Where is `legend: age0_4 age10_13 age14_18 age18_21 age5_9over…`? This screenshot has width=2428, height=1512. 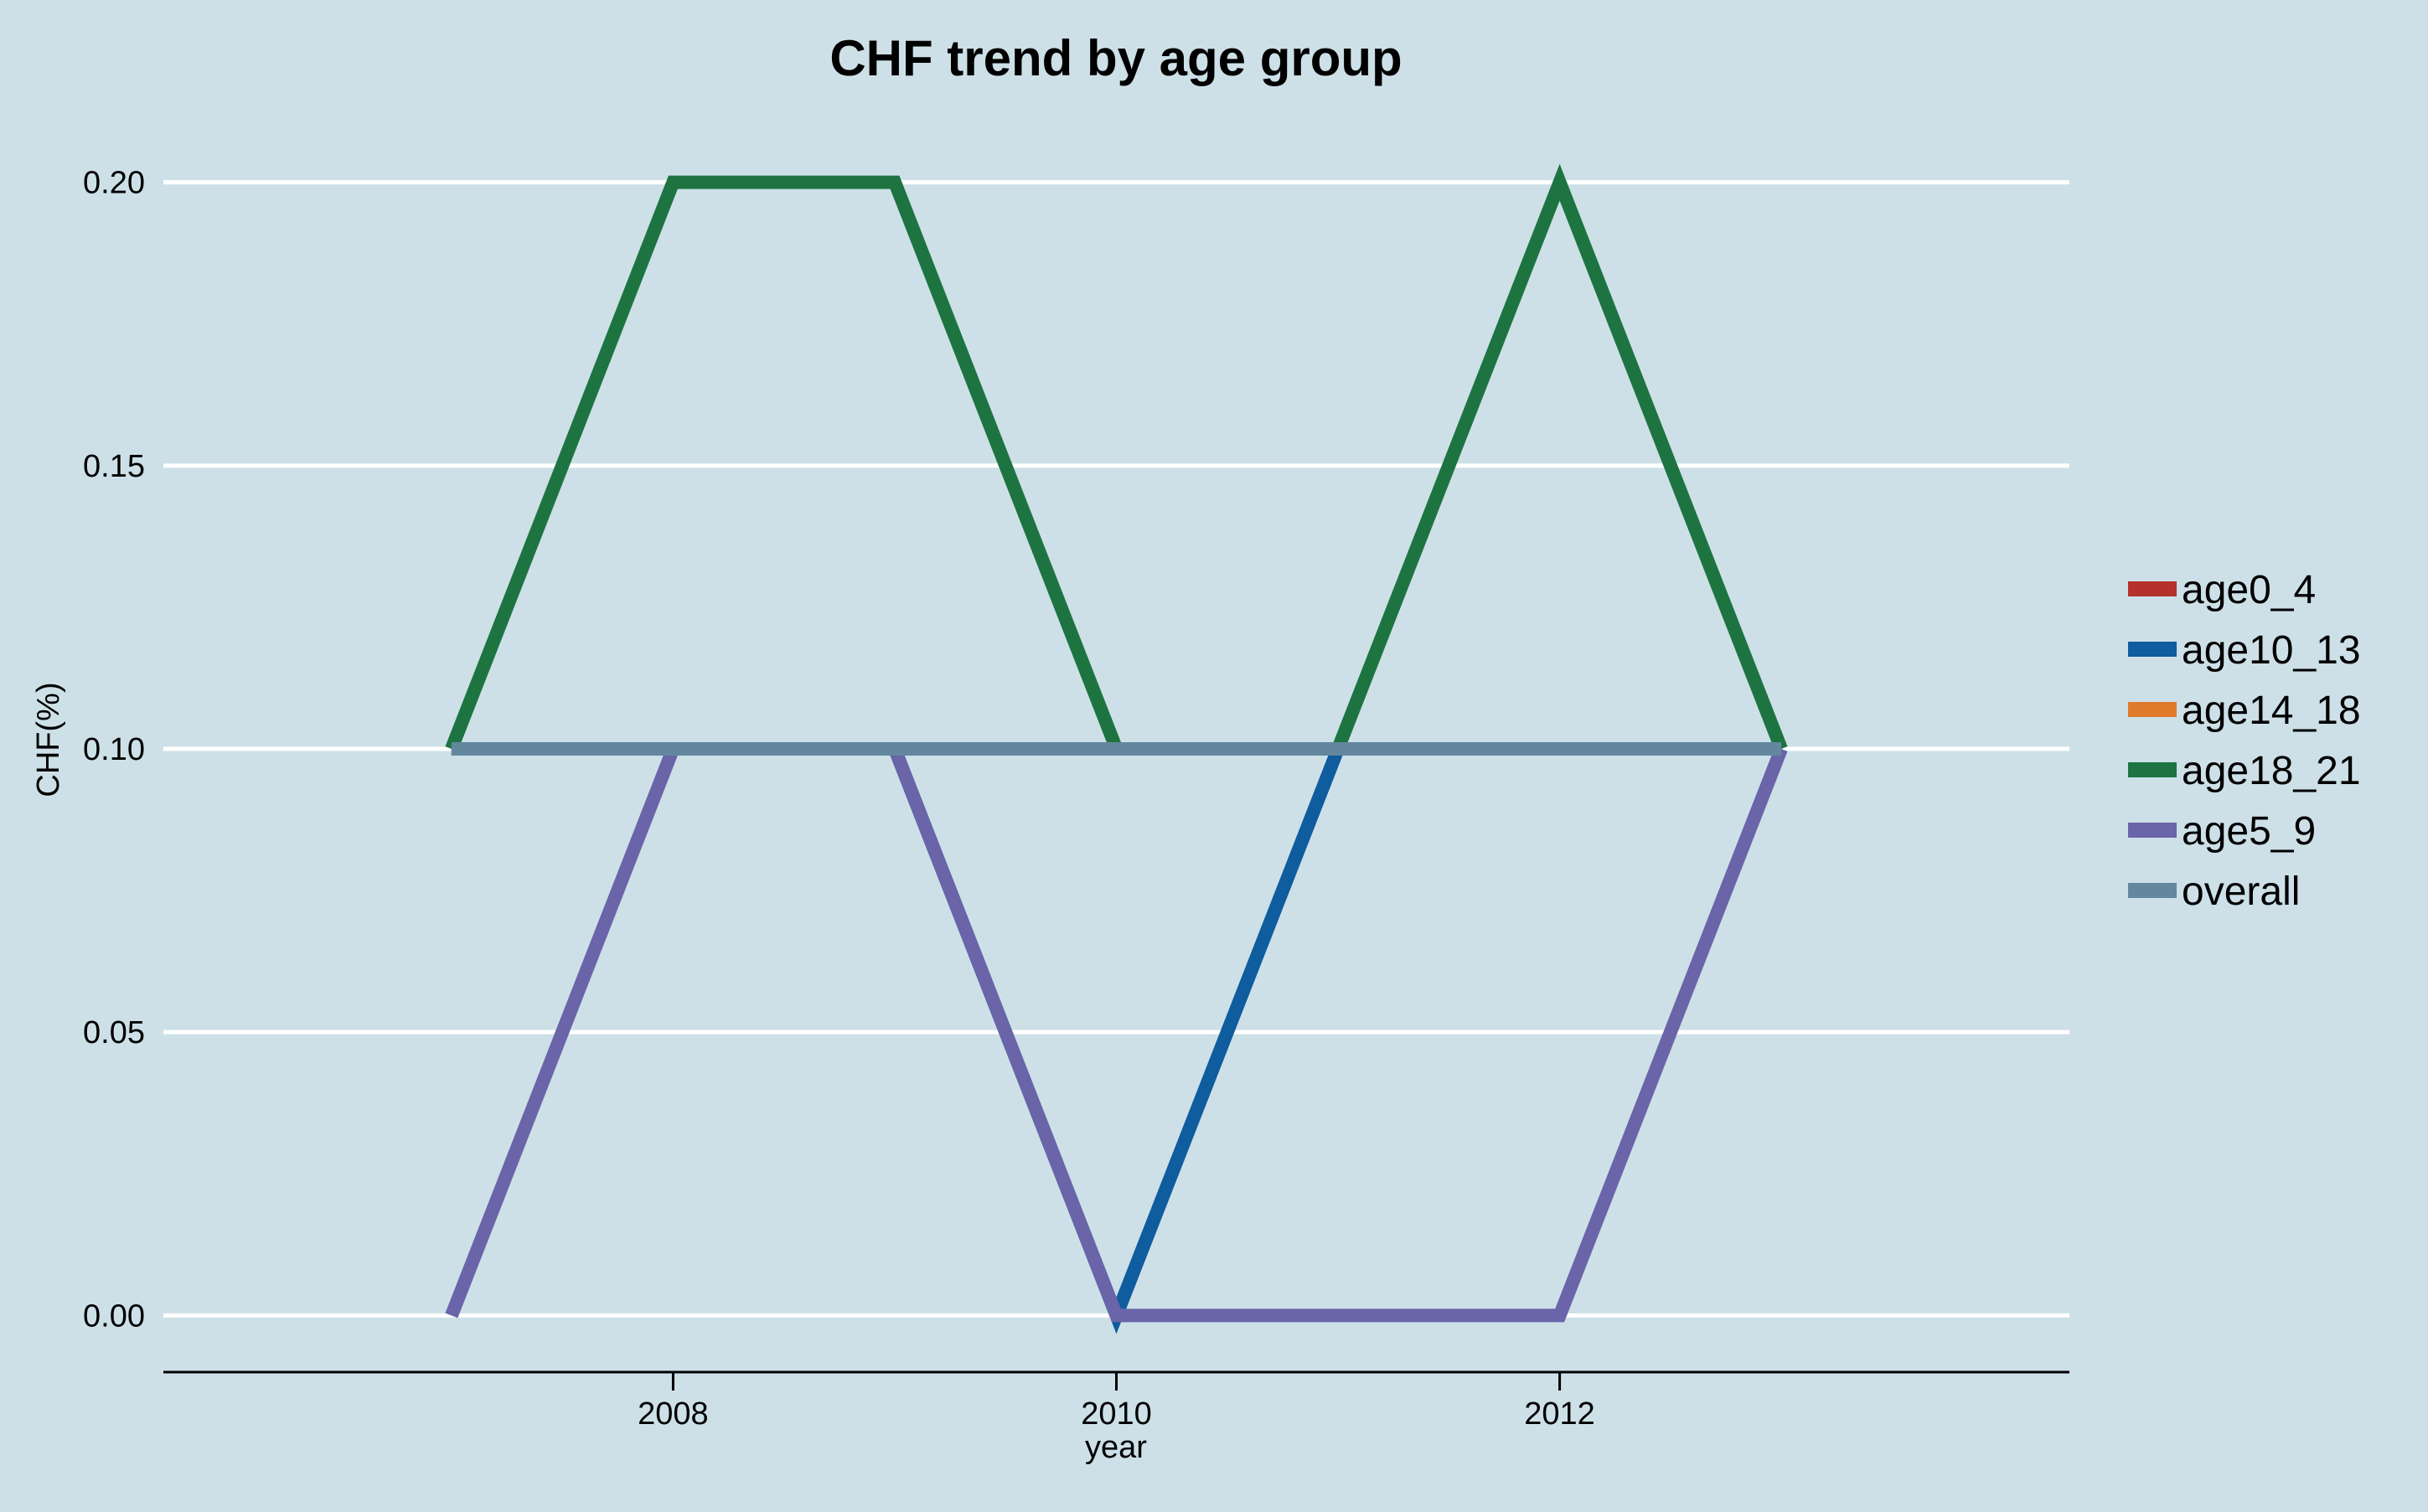
legend: age0_4 age10_13 age14_18 age18_21 age5_9over… is located at coordinates (2244, 741).